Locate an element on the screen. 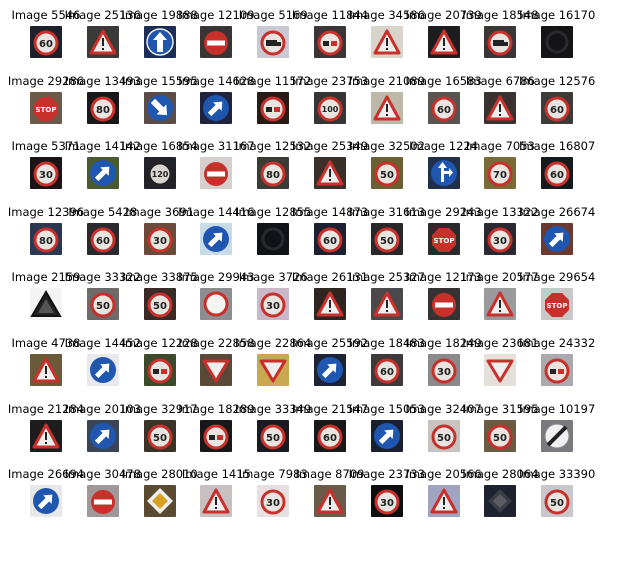 The height and width of the screenshot is (573, 628). image-caption: Image 15053 is located at coordinates (386, 408).